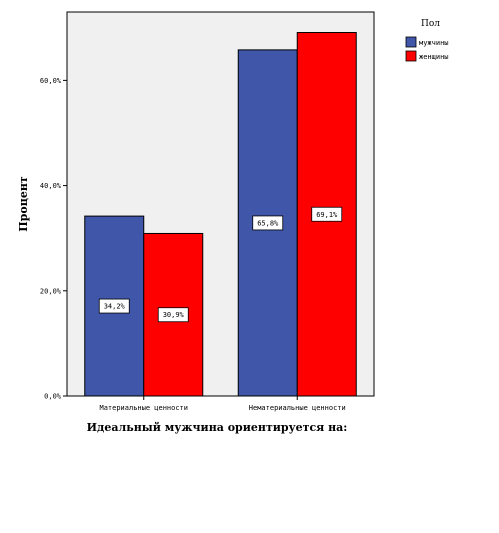 The width and height of the screenshot is (499, 533). I want to click on y-tick-label: 20,0%, so click(51, 291).